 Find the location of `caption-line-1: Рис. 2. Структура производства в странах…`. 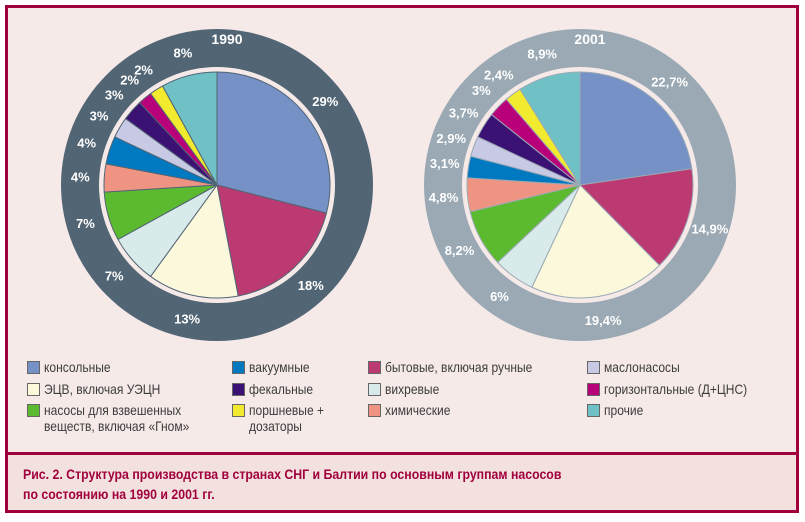

caption-line-1: Рис. 2. Структура производства в странах… is located at coordinates (292, 474).